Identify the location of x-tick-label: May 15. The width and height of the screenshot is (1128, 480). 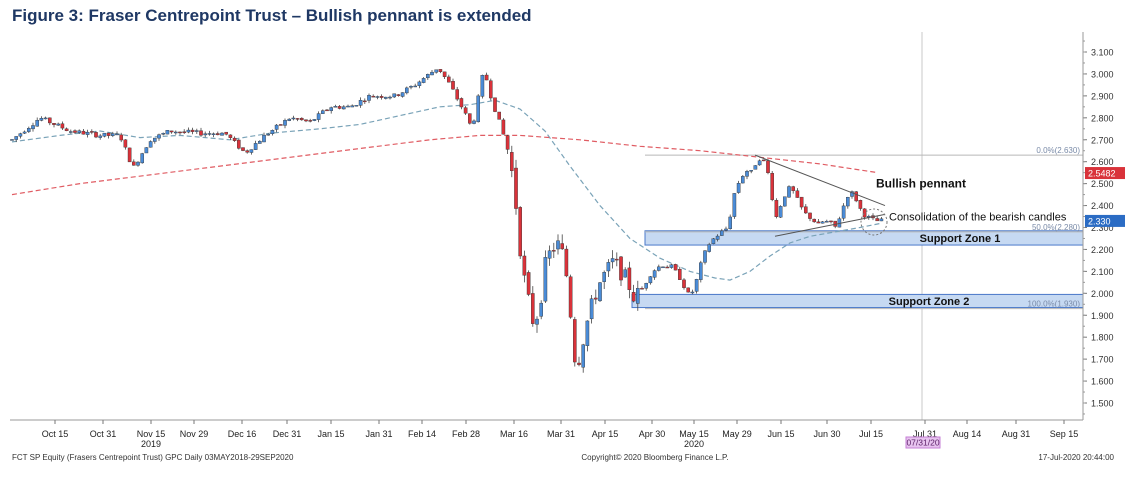
(694, 434).